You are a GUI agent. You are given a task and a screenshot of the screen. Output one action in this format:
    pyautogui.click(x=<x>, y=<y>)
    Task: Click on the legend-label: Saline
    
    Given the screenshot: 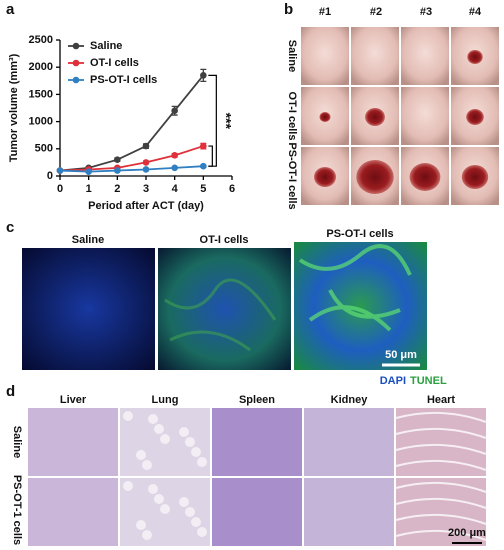 What is the action you would take?
    pyautogui.click(x=106, y=46)
    